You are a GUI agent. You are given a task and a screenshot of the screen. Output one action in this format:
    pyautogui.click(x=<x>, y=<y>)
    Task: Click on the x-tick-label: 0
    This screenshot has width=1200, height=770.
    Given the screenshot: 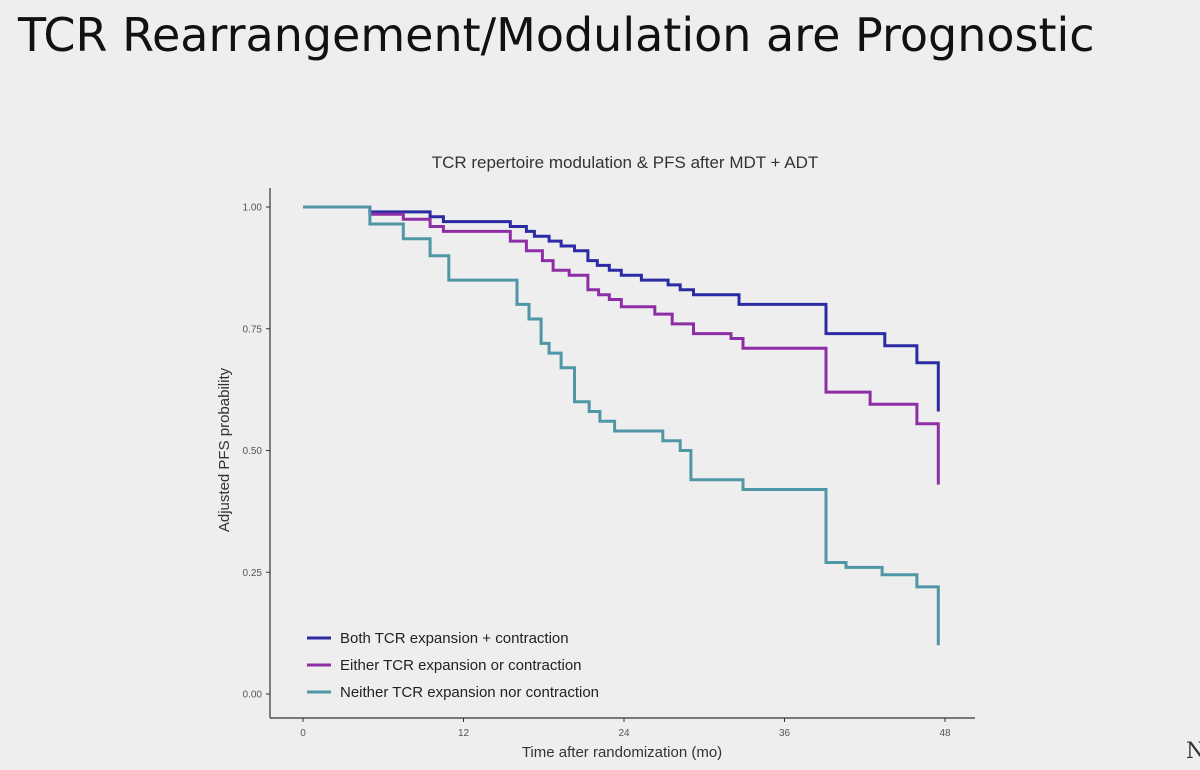 What is the action you would take?
    pyautogui.click(x=303, y=733)
    